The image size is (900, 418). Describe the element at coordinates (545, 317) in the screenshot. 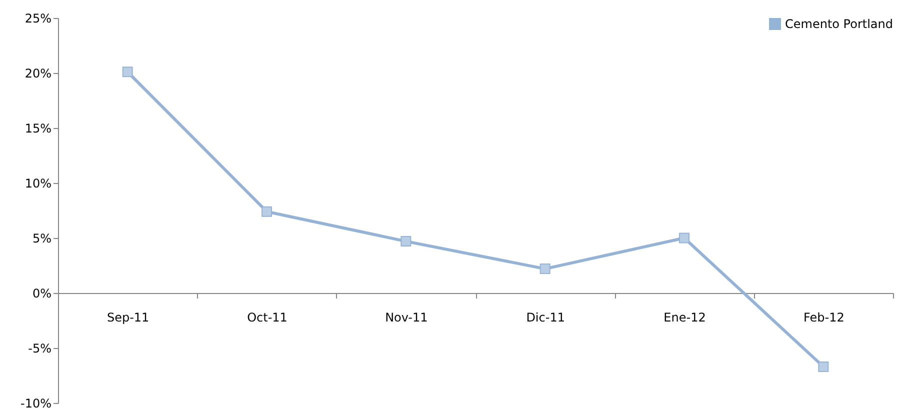

I see `x-tick-label: Dic-11` at that location.